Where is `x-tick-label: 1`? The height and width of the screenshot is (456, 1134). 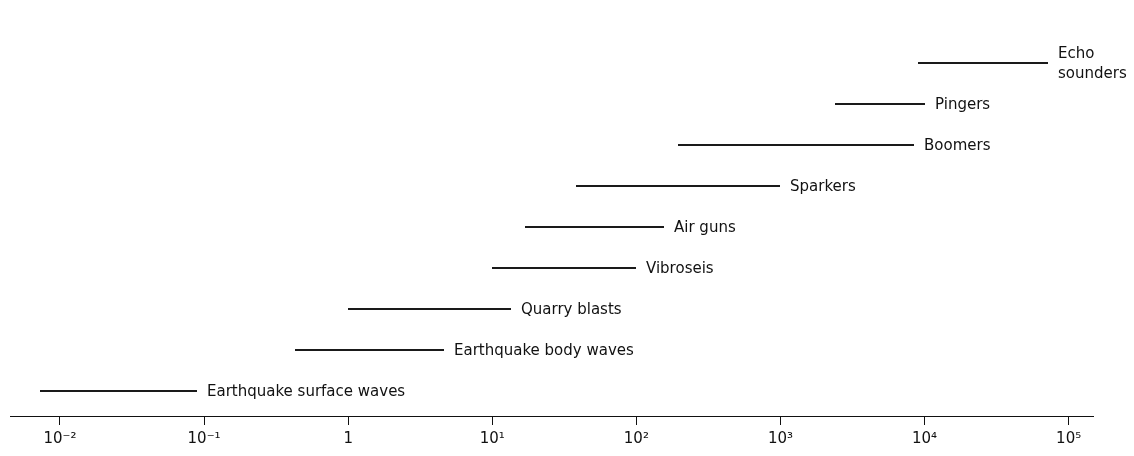 x-tick-label: 1 is located at coordinates (348, 438).